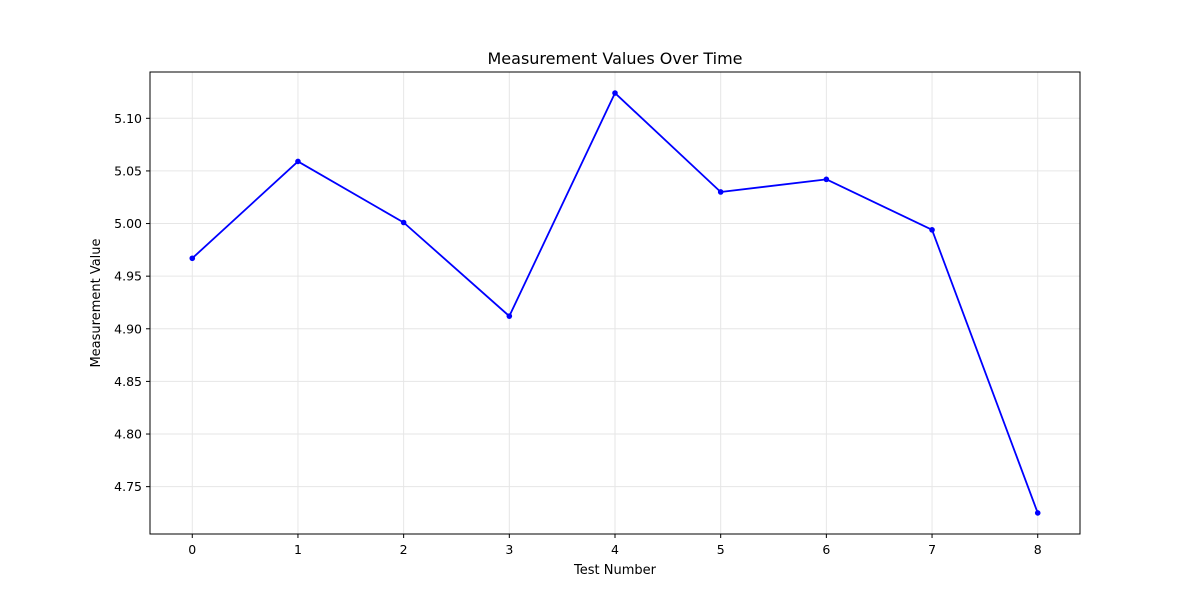  I want to click on y-tick-label: 5.00, so click(128, 223).